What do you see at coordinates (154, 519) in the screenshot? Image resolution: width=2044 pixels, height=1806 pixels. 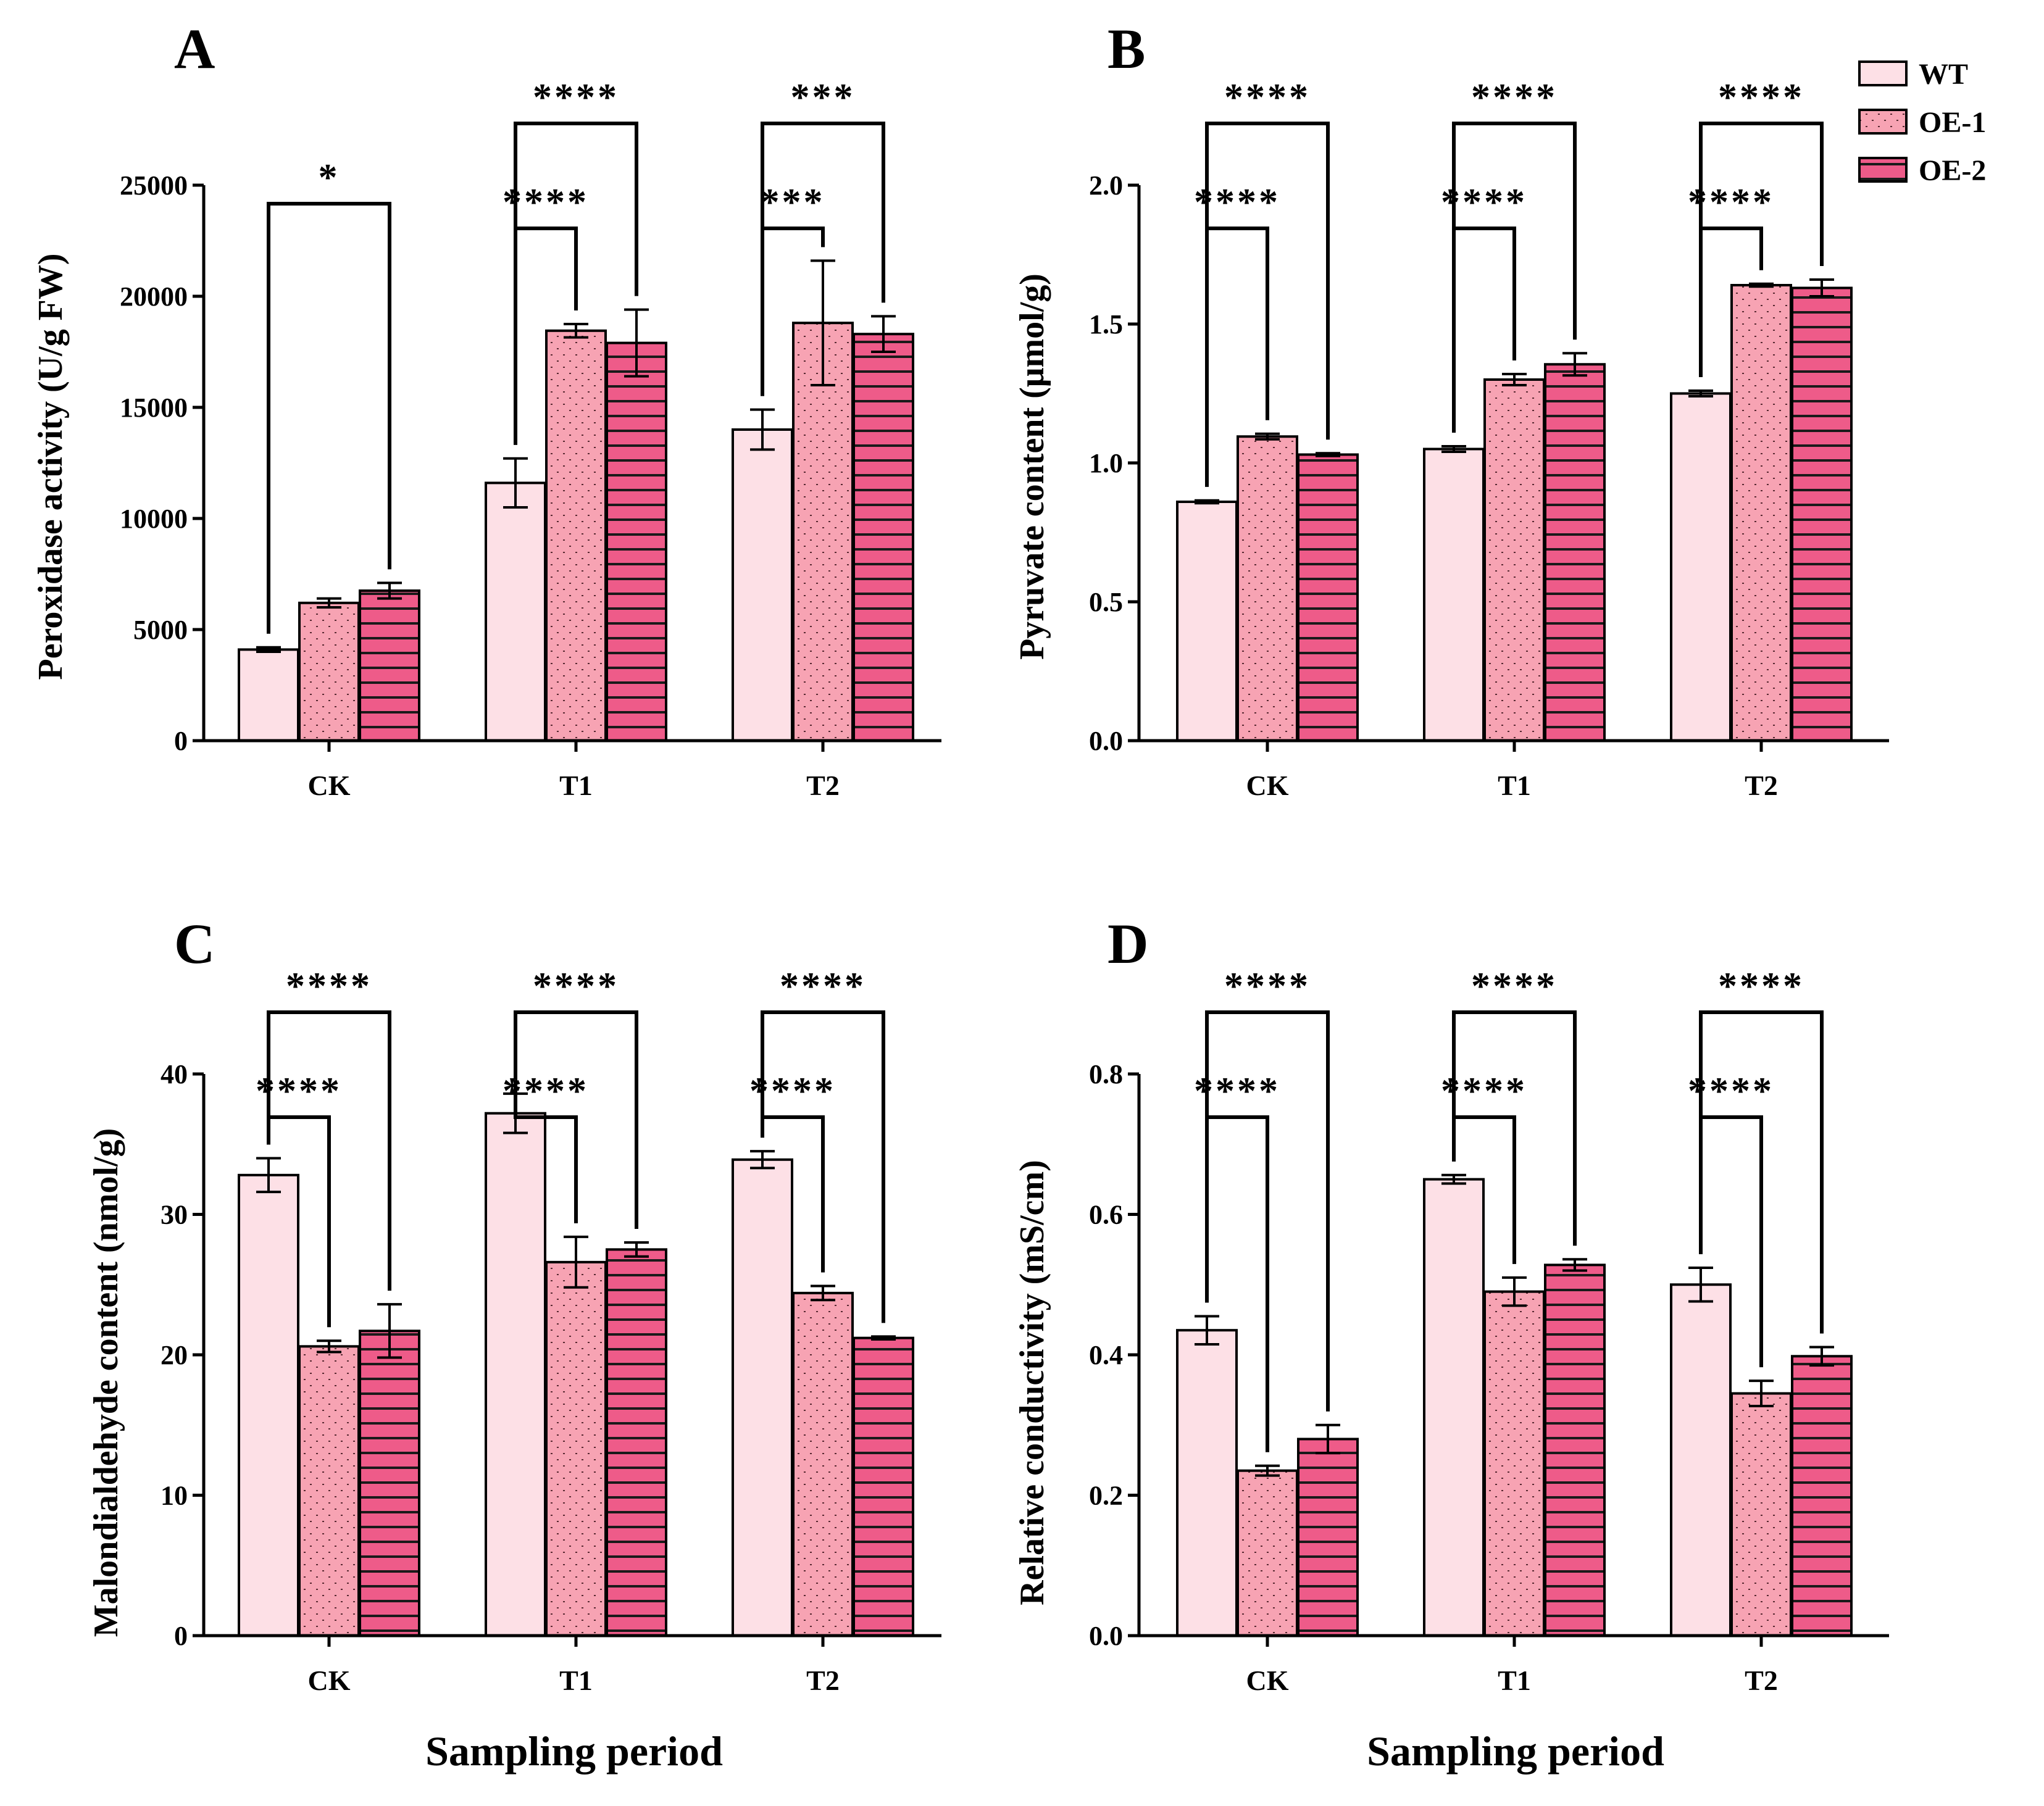 I see `y-tick-label: 10000` at bounding box center [154, 519].